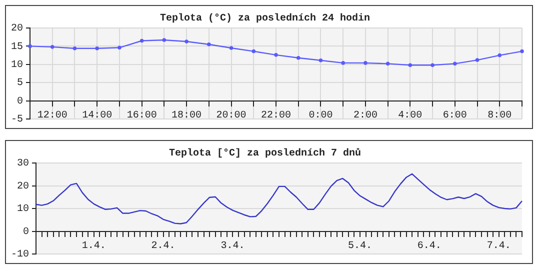 Image resolution: width=540 pixels, height=277 pixels. What do you see at coordinates (276, 116) in the screenshot?
I see `x-tick-label: 22:00` at bounding box center [276, 116].